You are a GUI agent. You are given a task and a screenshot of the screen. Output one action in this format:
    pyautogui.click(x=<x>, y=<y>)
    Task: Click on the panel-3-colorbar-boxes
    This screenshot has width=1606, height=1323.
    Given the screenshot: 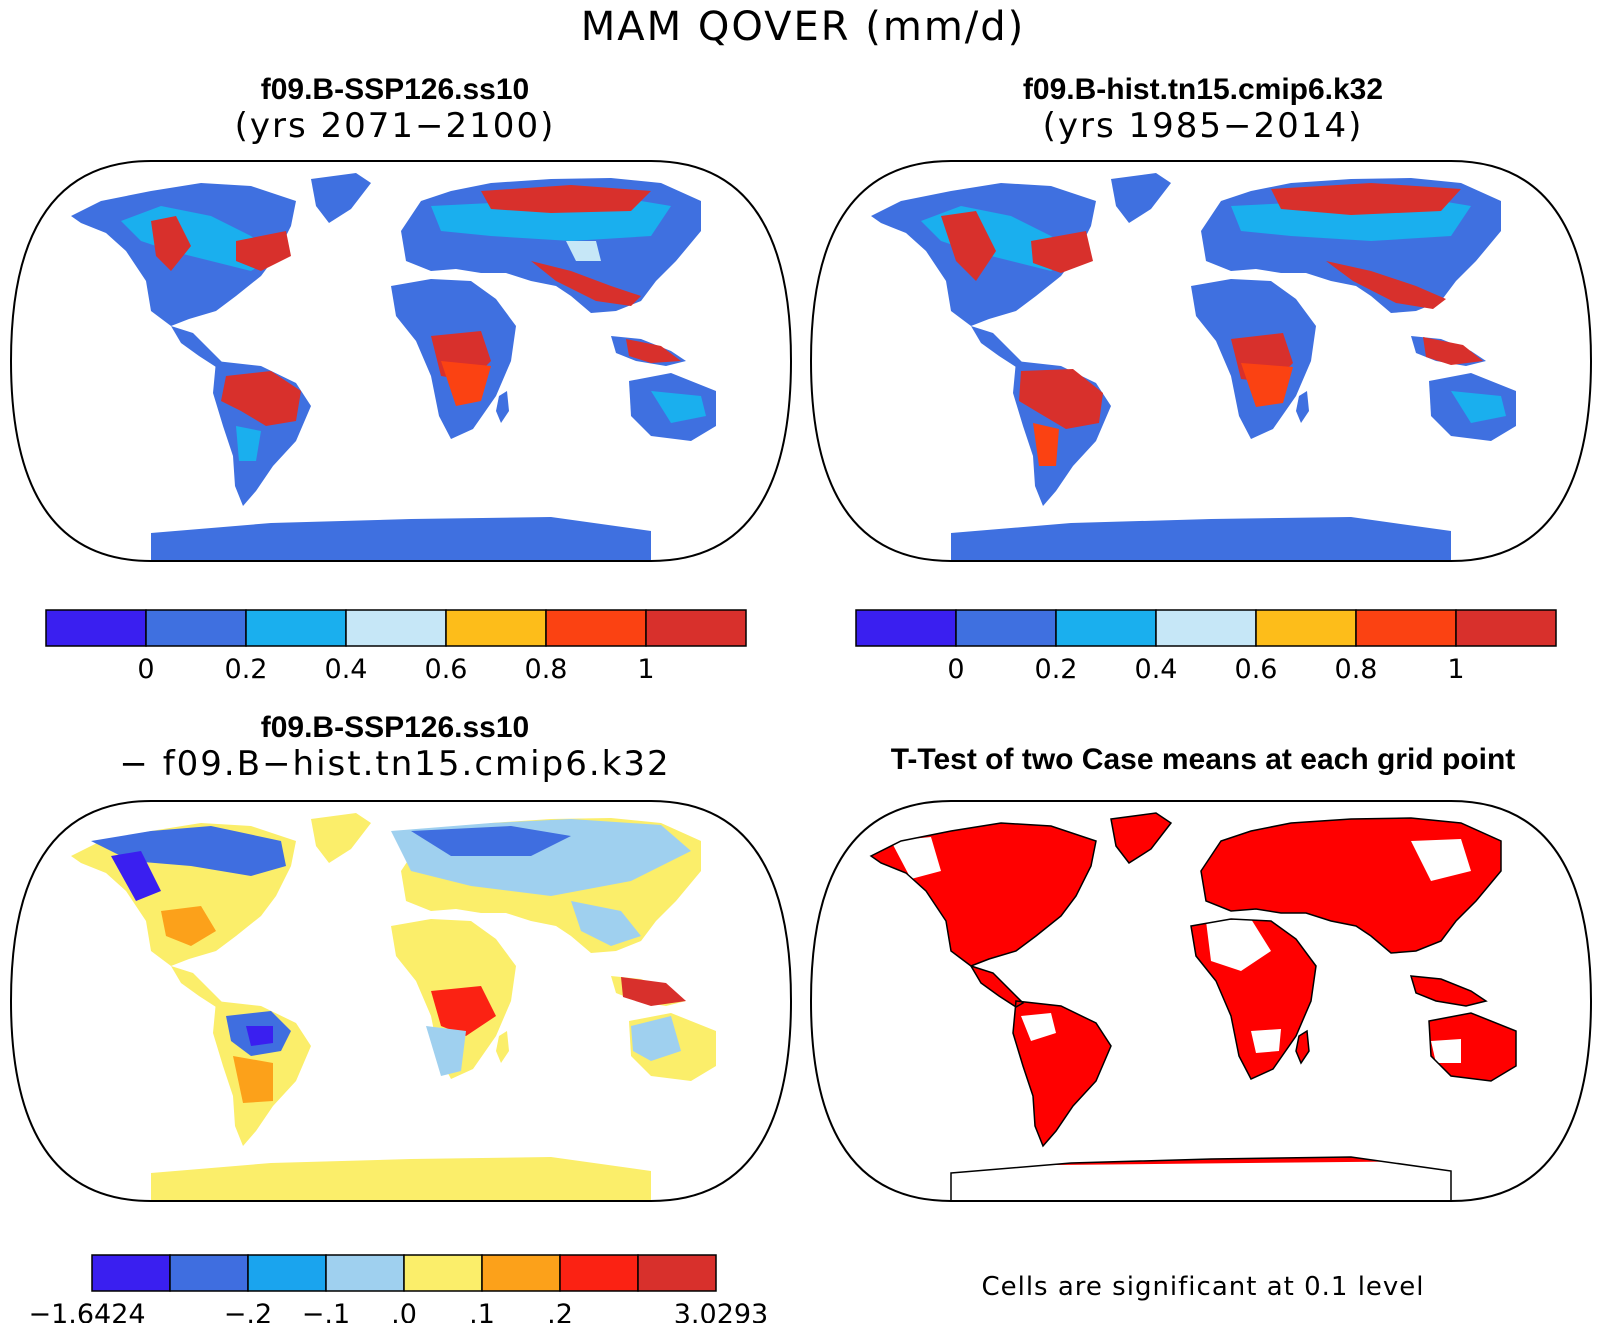 What is the action you would take?
    pyautogui.click(x=404, y=1273)
    